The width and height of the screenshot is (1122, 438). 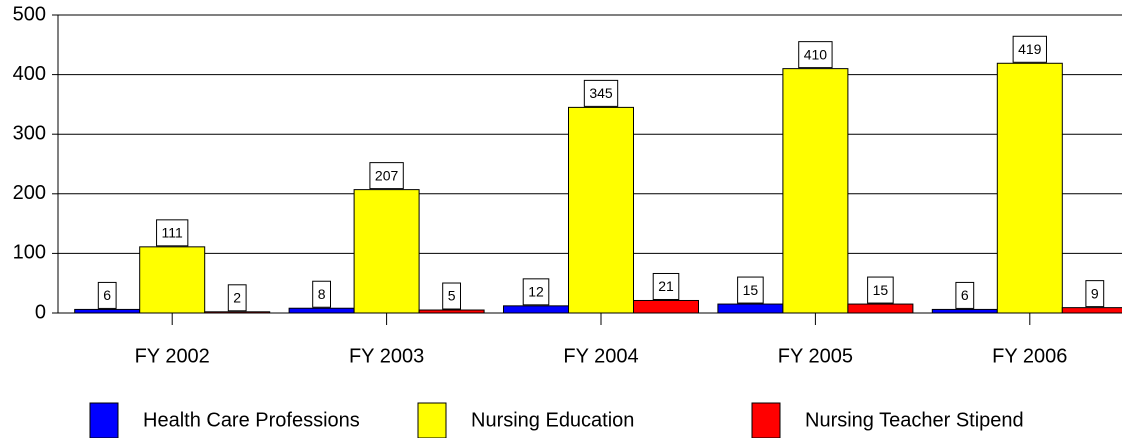 What do you see at coordinates (29, 74) in the screenshot?
I see `y-tick-label: 400` at bounding box center [29, 74].